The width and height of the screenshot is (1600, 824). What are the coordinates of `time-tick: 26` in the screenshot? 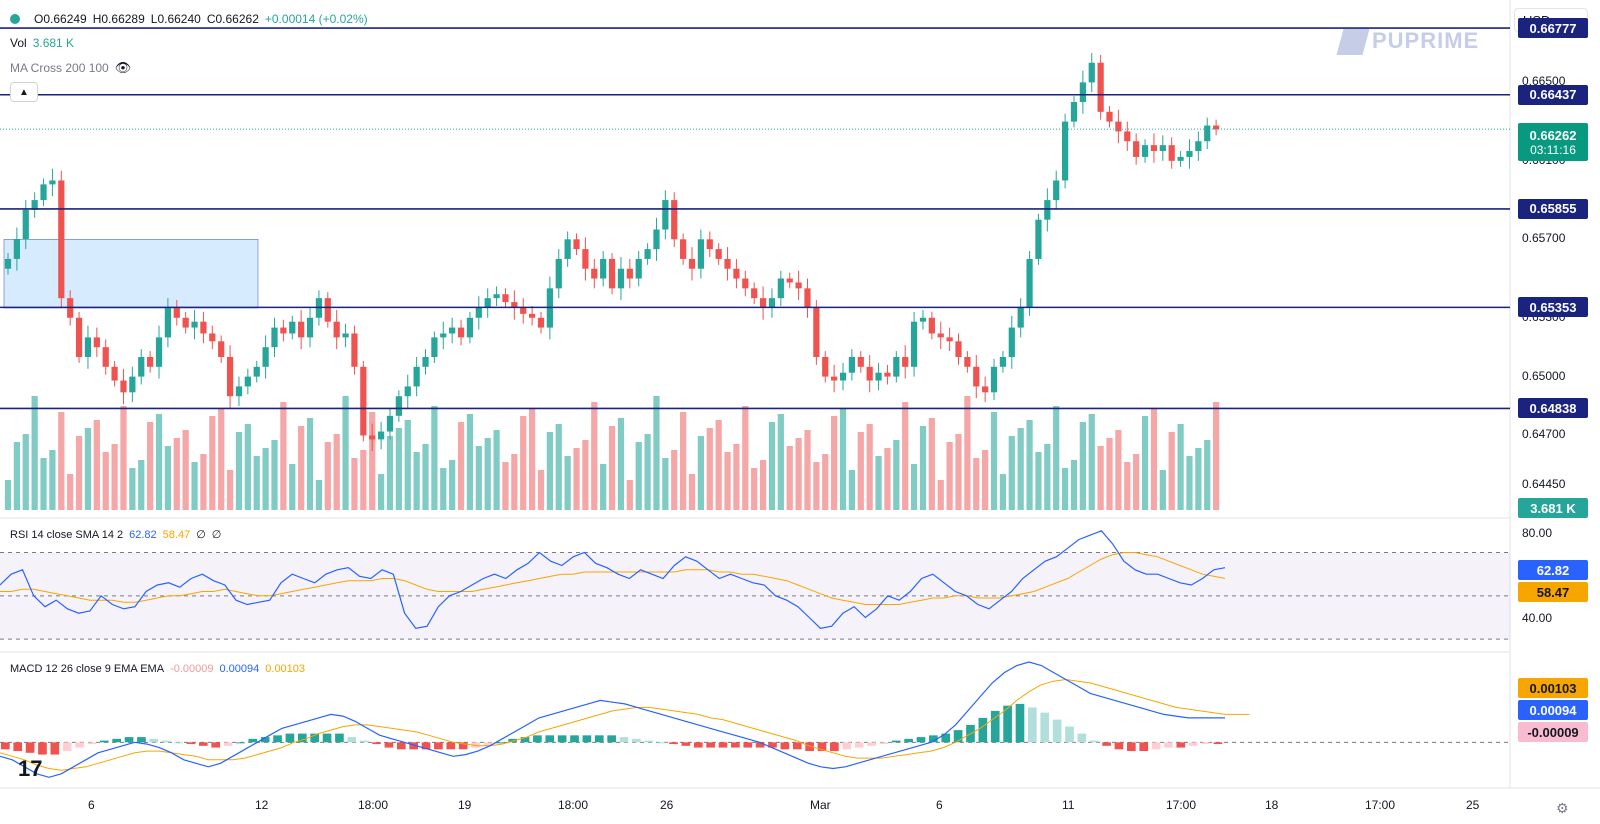 It's located at (667, 805).